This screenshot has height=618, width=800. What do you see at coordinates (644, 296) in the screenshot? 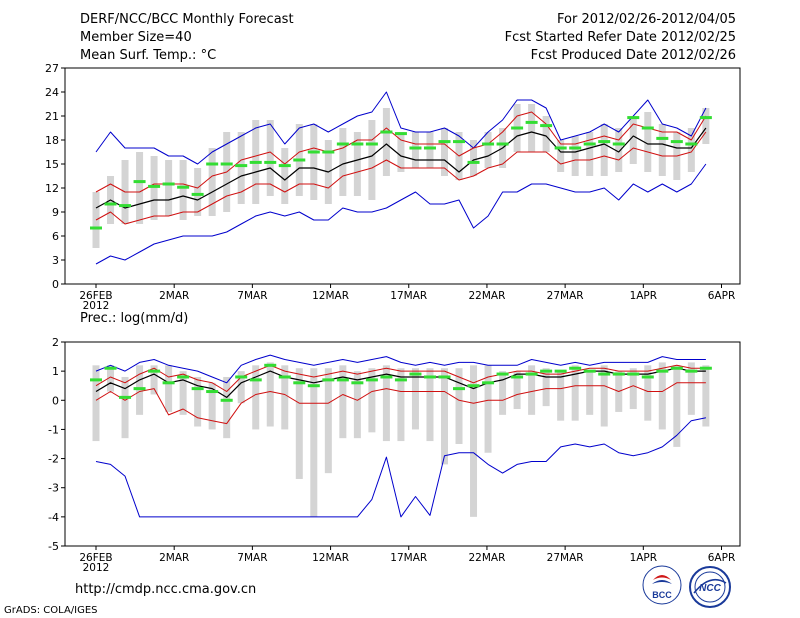
I see `temp-xtick-label: 1APR` at bounding box center [644, 296].